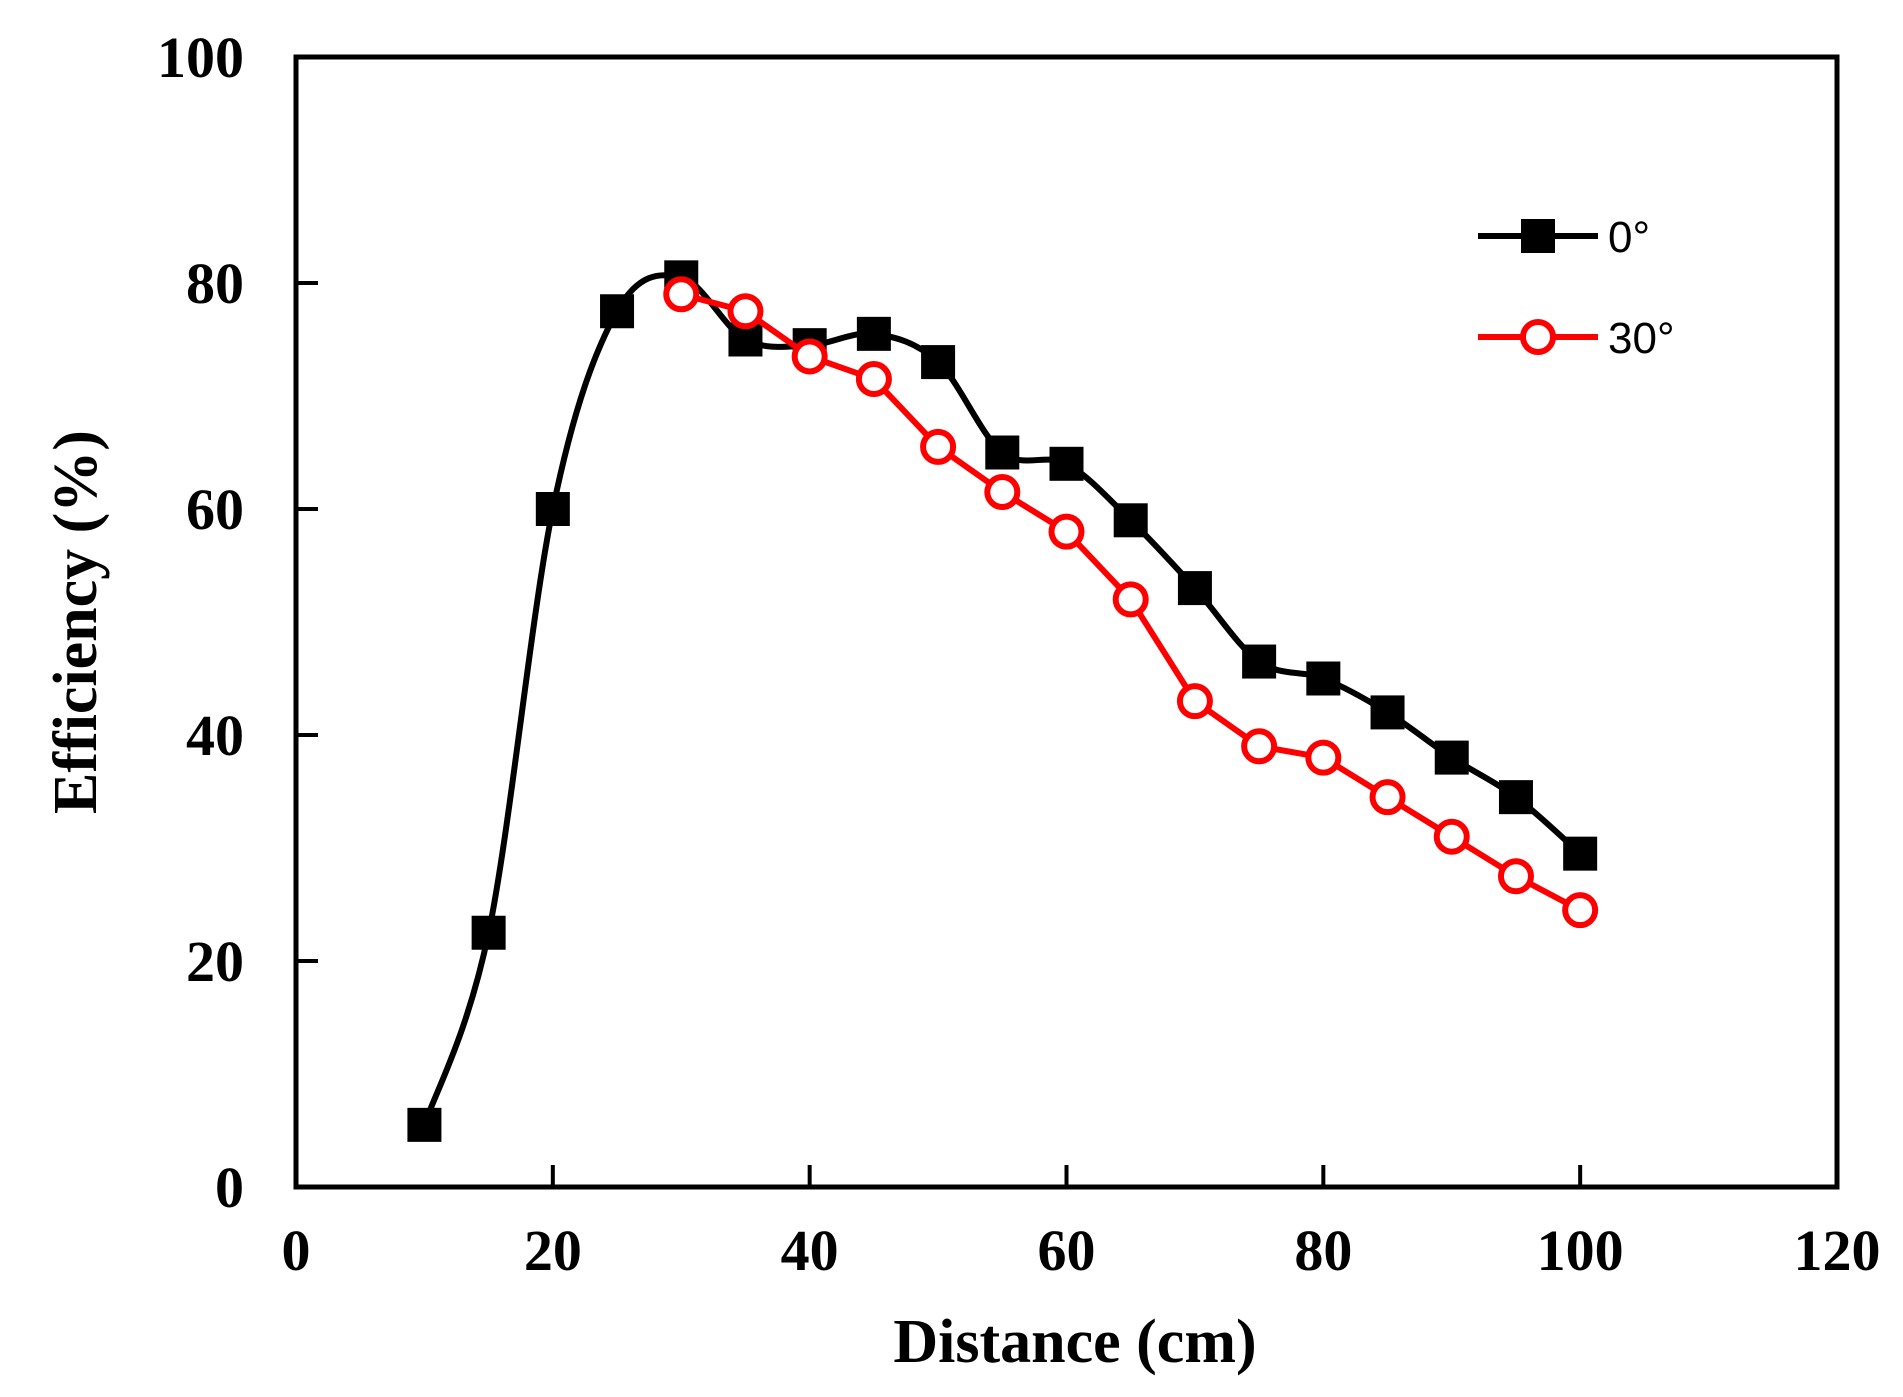  I want to click on y-tick-label: 20, so click(215, 961).